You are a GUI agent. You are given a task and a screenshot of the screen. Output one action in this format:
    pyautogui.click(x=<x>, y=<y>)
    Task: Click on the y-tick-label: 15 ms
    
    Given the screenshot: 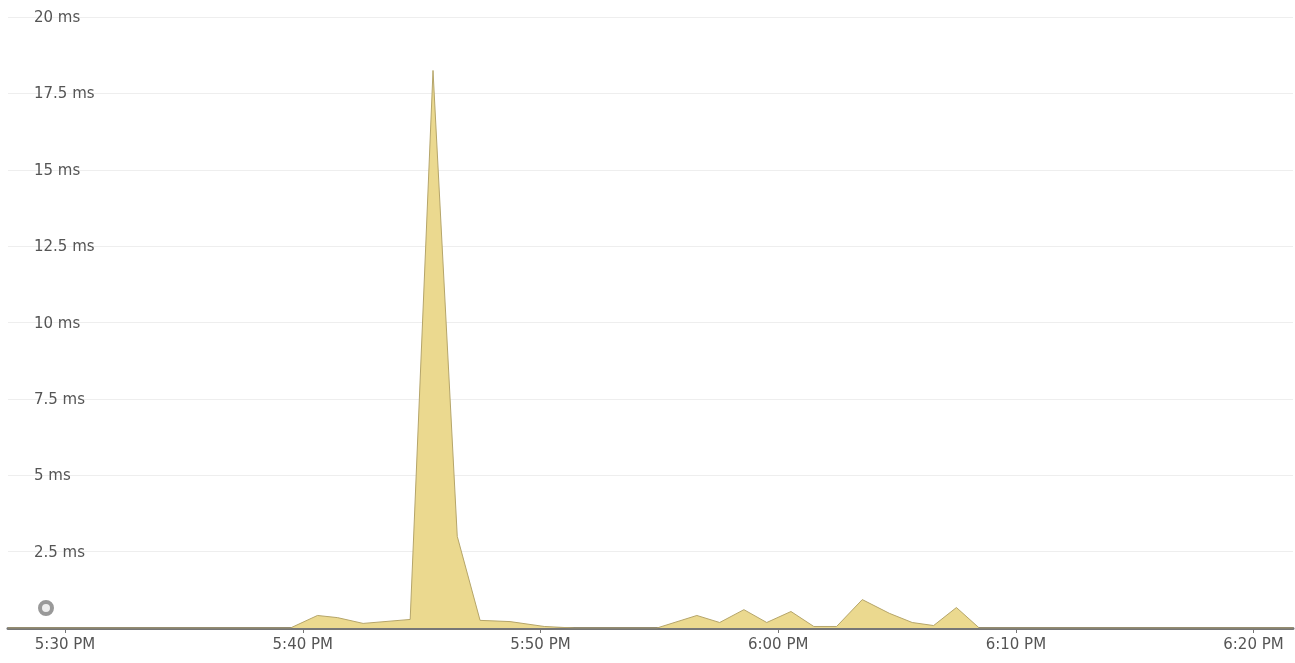 What is the action you would take?
    pyautogui.click(x=57, y=169)
    